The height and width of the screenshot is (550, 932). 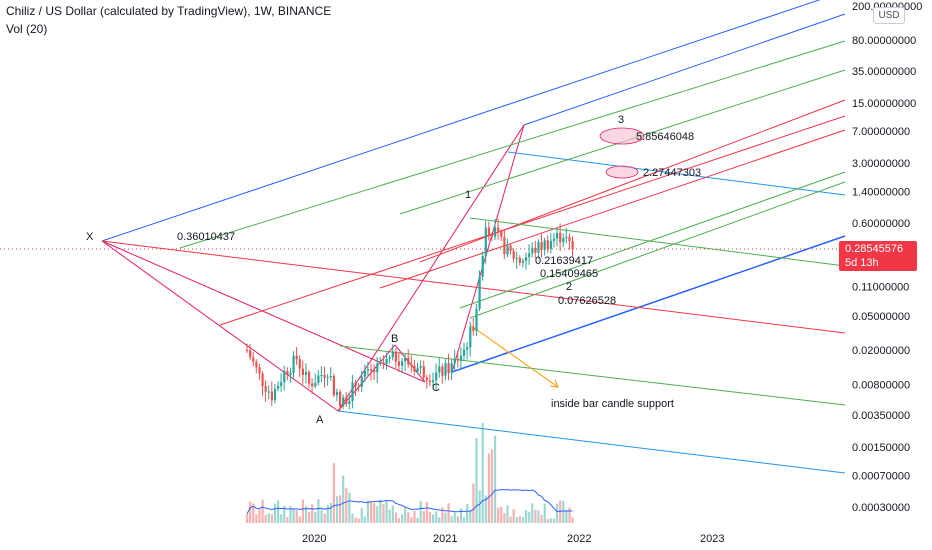 I want to click on green-lower-line, so click(x=652, y=240).